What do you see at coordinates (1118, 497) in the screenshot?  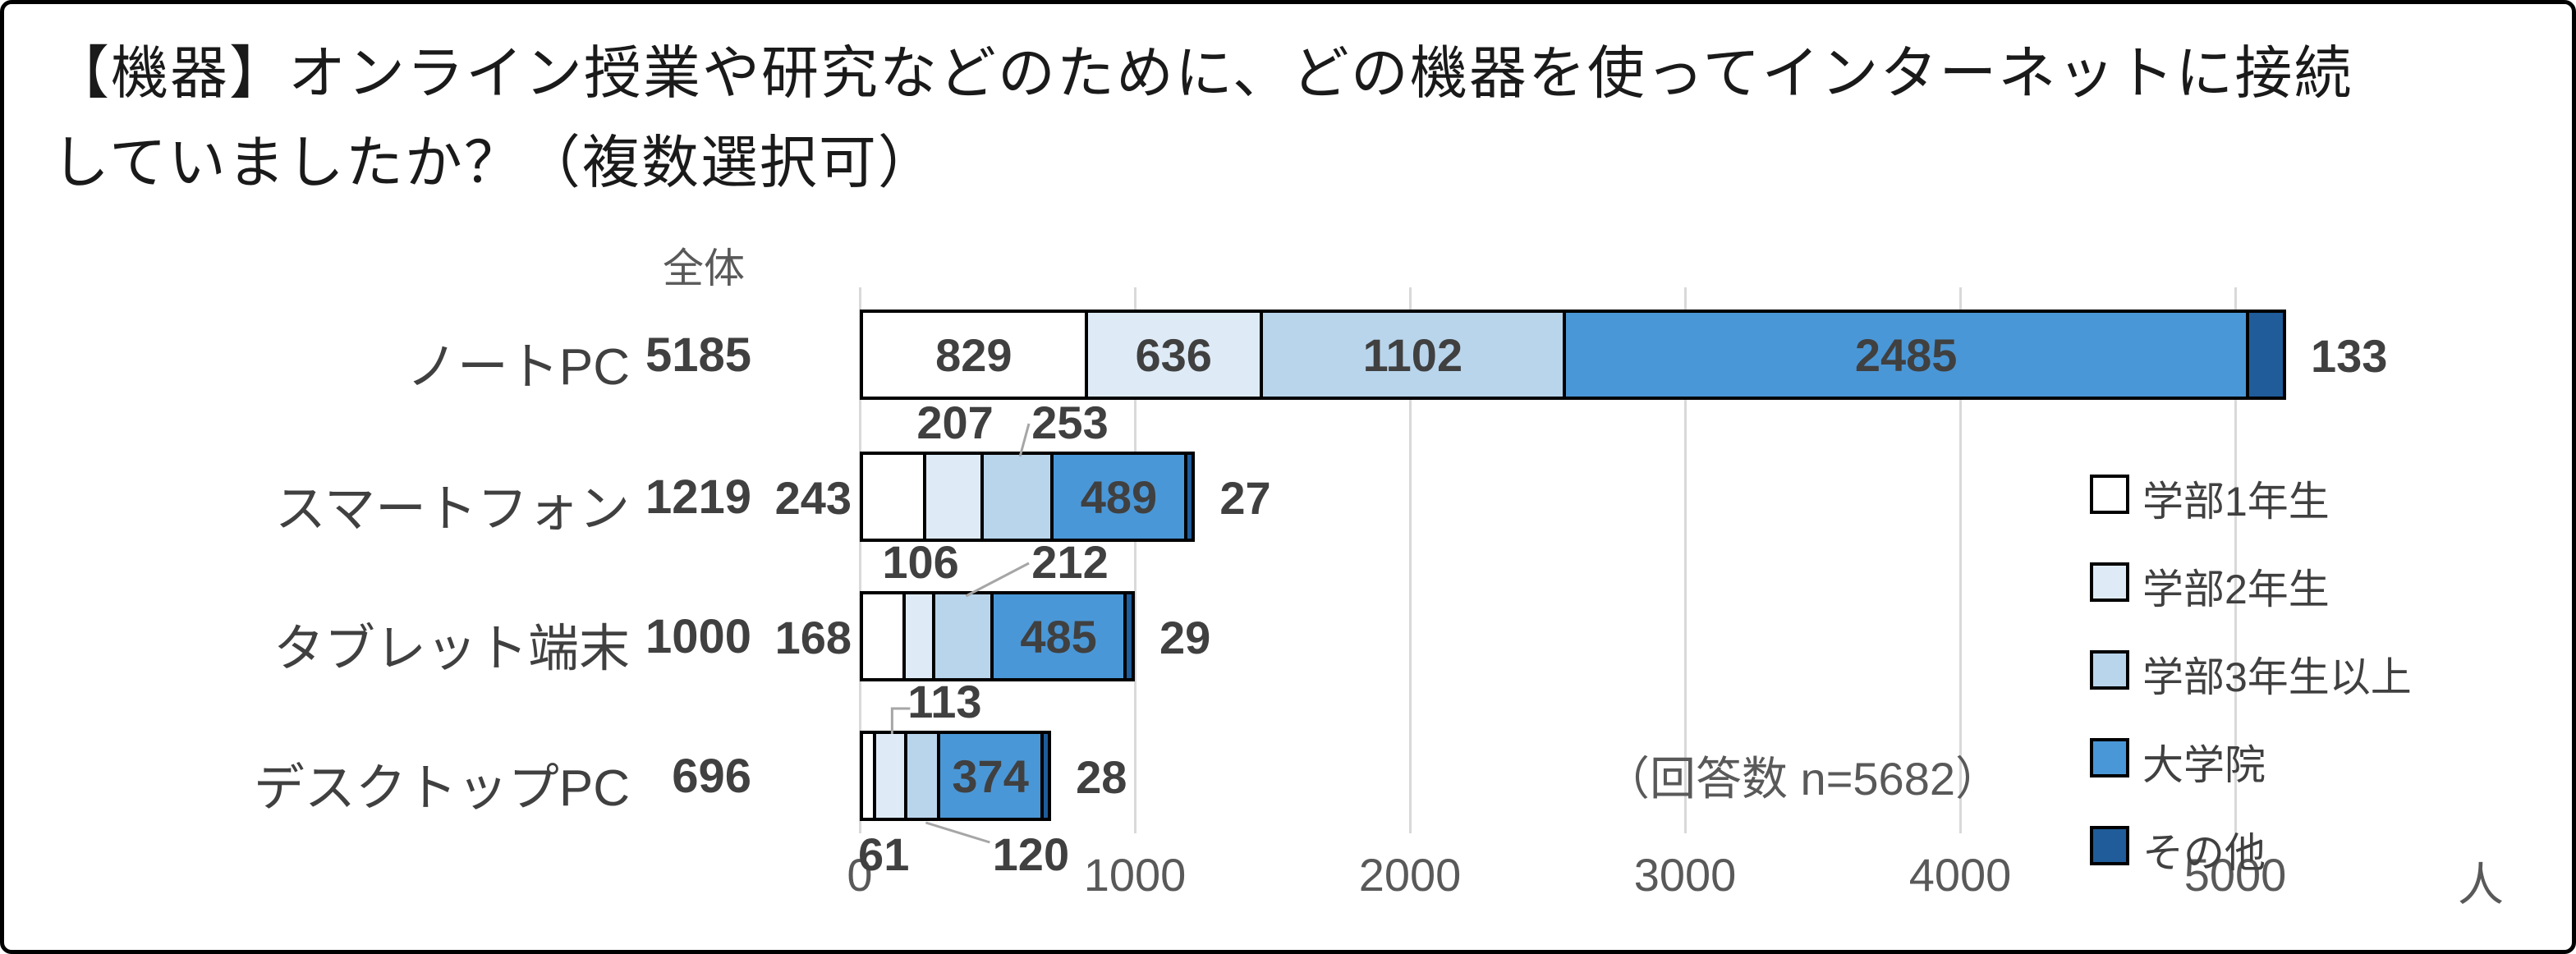 I see `bar-segment: 489` at bounding box center [1118, 497].